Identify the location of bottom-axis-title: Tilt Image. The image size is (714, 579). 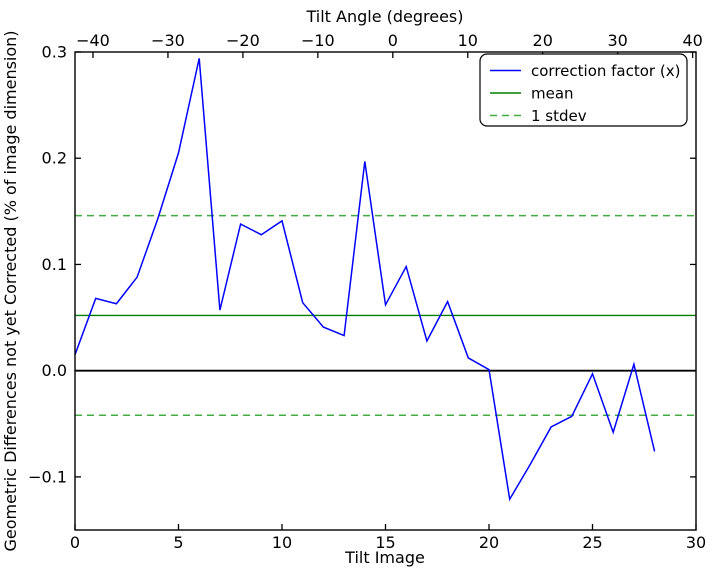
(384, 557).